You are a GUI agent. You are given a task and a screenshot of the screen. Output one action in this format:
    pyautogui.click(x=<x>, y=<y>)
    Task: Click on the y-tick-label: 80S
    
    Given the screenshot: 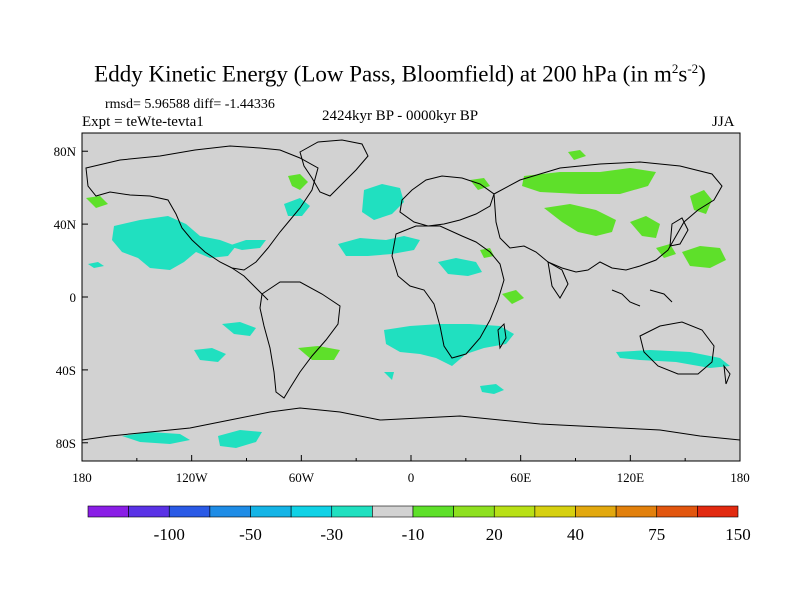 What is the action you would take?
    pyautogui.click(x=66, y=443)
    